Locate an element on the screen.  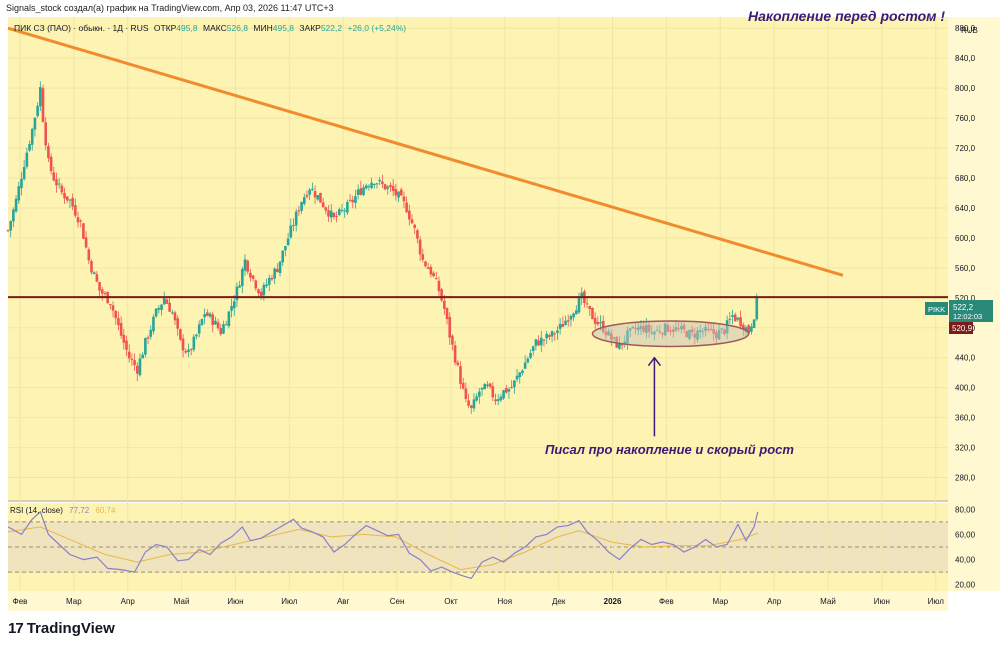
y-tick-label: 800,0 is located at coordinates (965, 88).